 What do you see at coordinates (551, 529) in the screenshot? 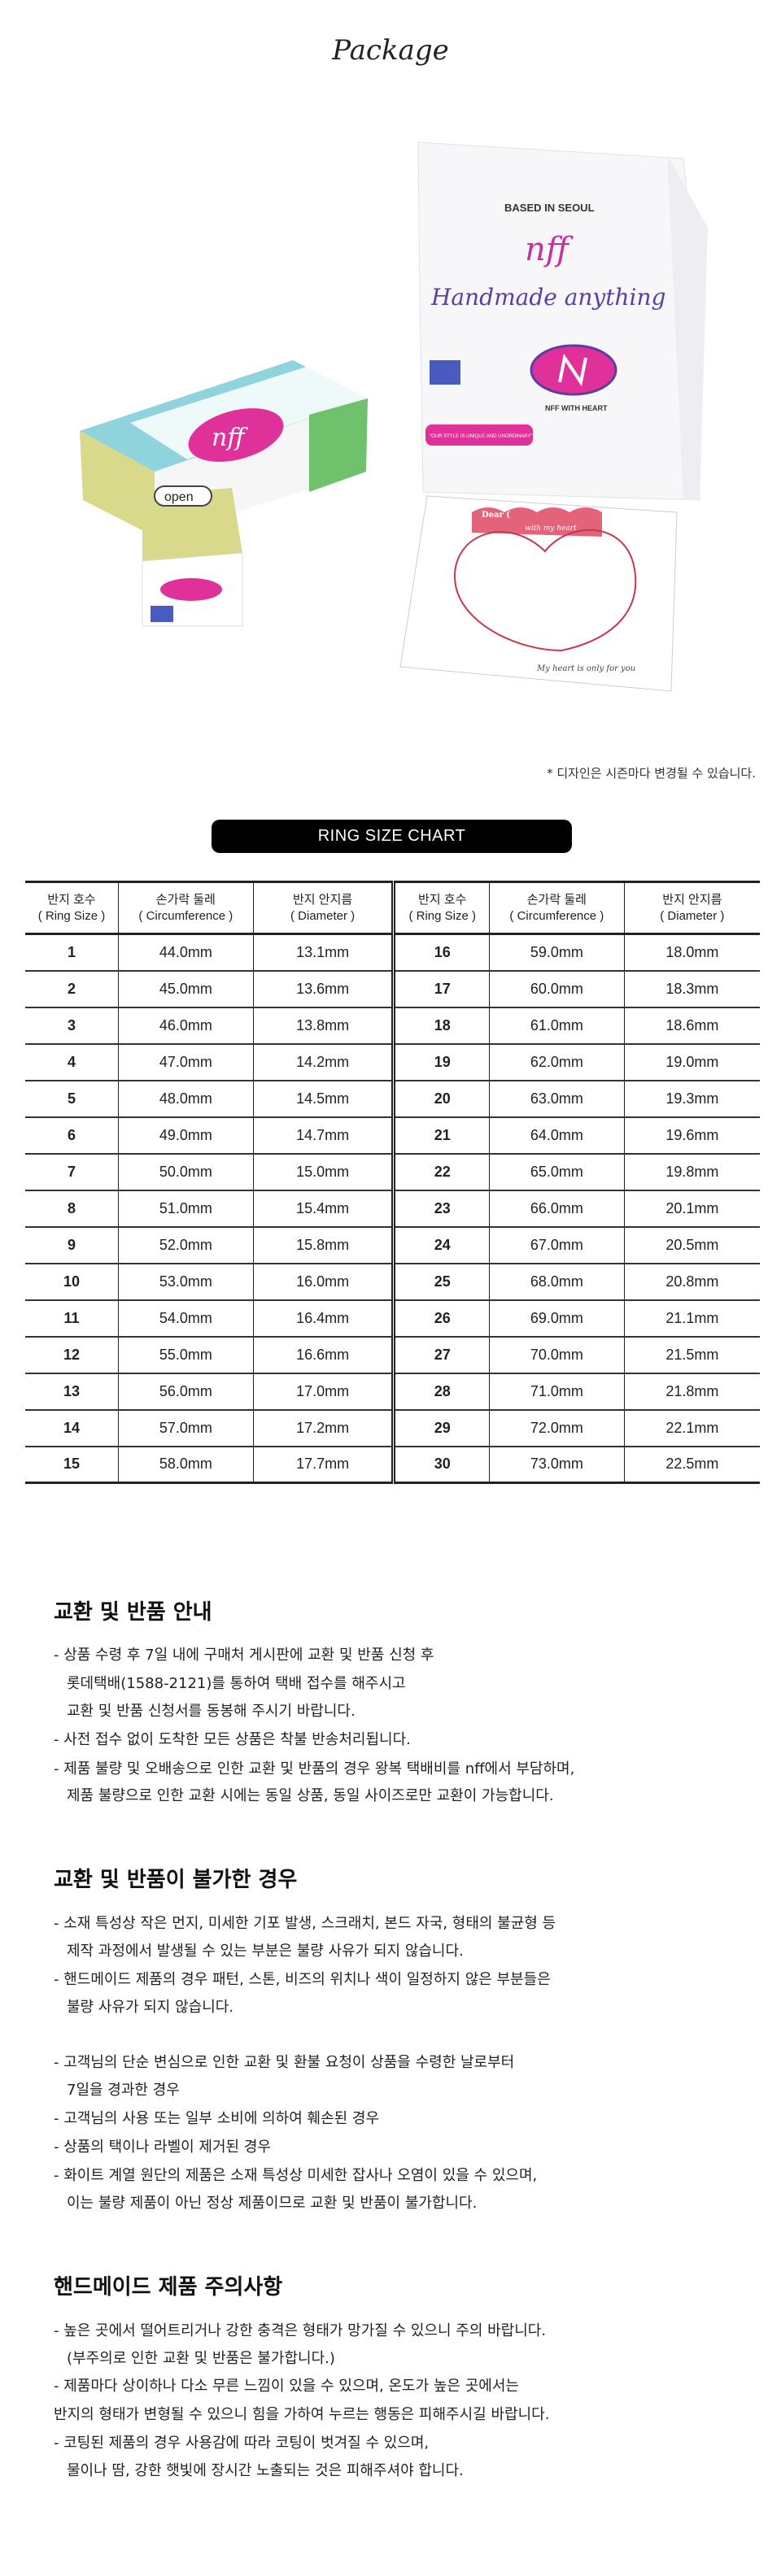
I see `card-with-my-heart-text: with my heart` at bounding box center [551, 529].